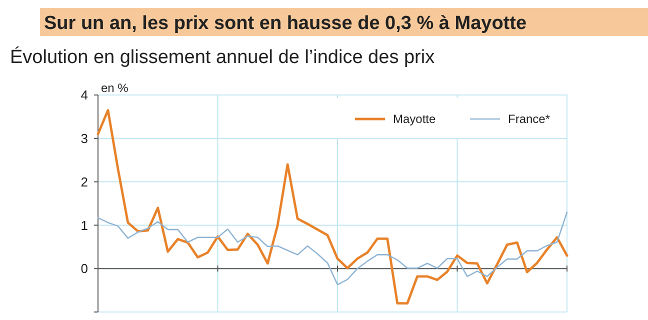  I want to click on y-tick-label: 1, so click(84, 225).